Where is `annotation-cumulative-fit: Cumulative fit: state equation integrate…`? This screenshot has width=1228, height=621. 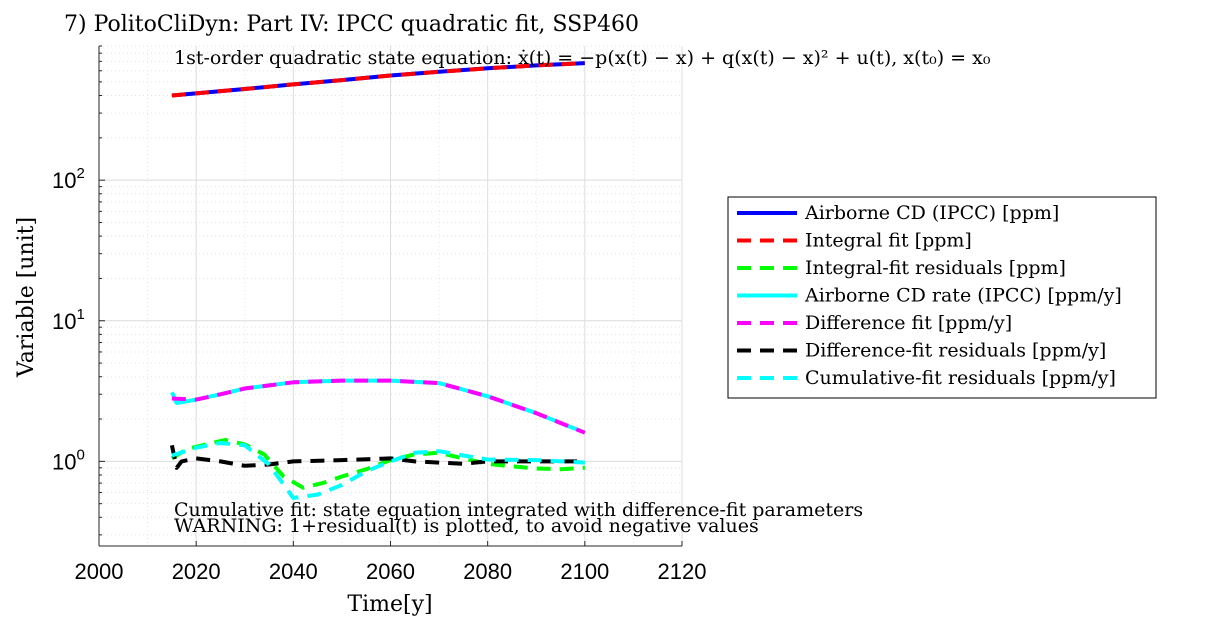
annotation-cumulative-fit: Cumulative fit: state equation integrate… is located at coordinates (518, 510).